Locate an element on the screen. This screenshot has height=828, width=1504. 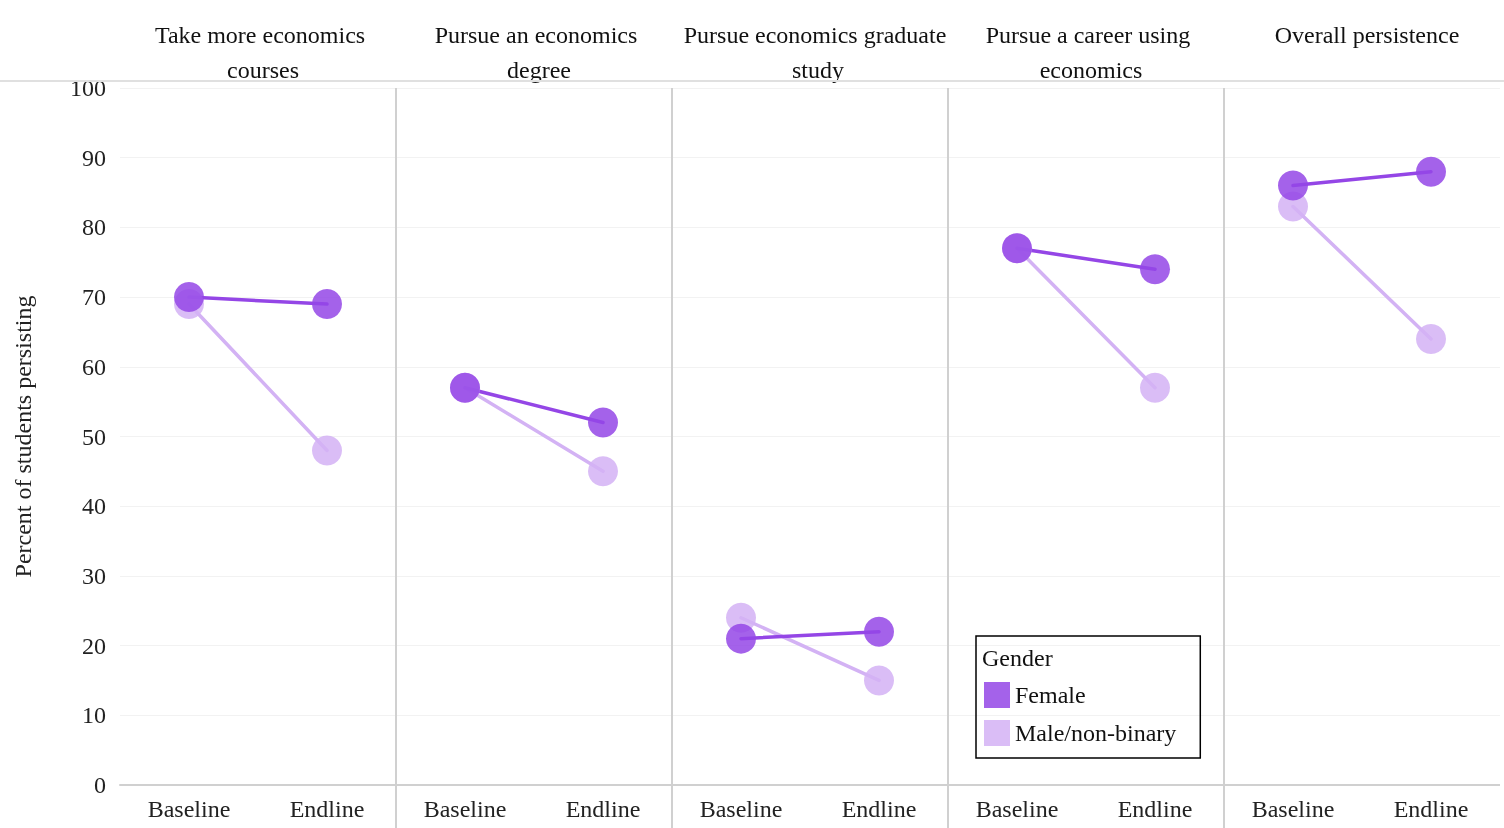
y-tick-label: 70 is located at coordinates (94, 297).